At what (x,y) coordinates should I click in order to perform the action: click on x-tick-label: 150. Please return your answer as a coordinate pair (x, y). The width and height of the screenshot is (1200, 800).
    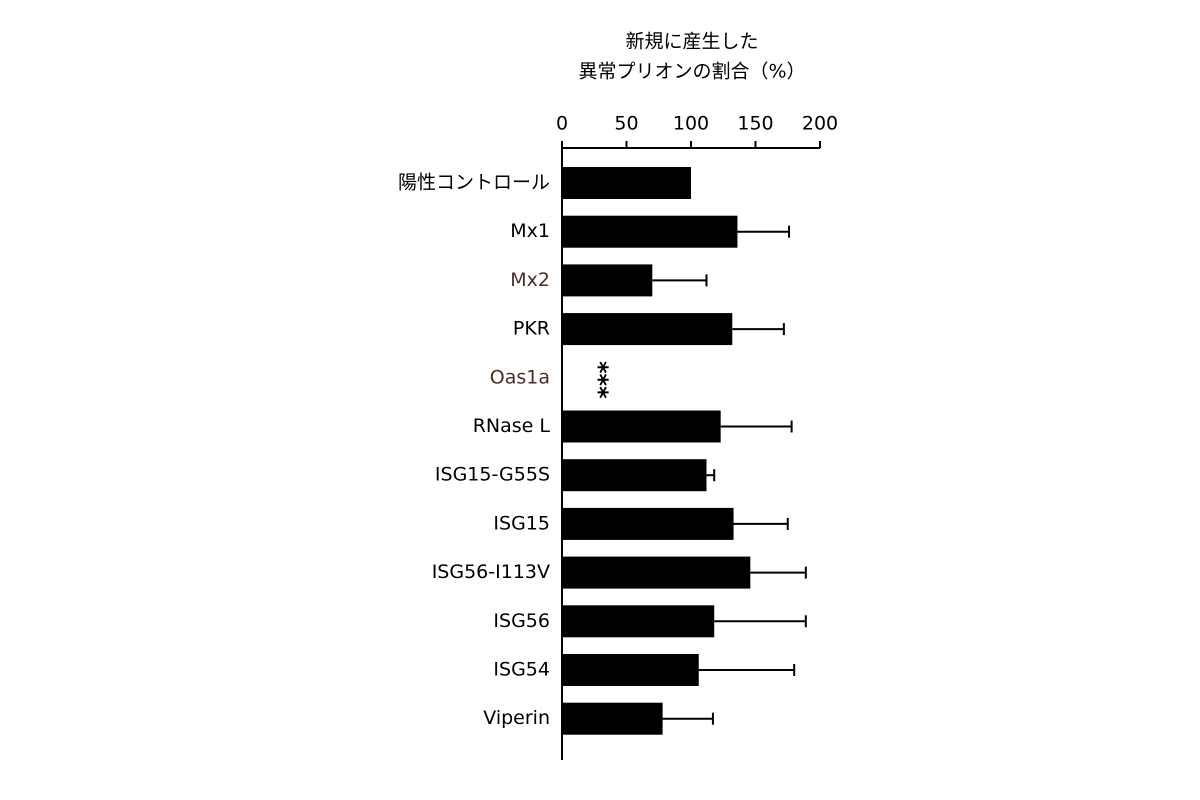
    Looking at the image, I should click on (755, 124).